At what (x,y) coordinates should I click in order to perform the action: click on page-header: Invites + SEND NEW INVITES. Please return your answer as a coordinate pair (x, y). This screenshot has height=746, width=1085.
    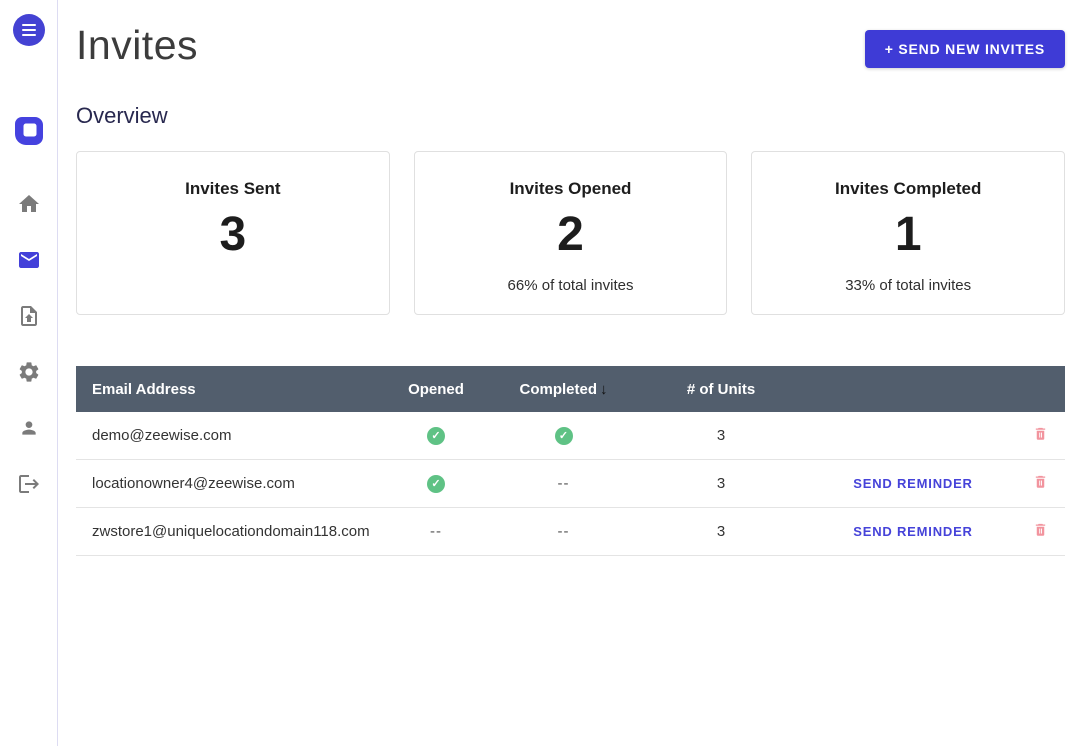
    Looking at the image, I should click on (570, 45).